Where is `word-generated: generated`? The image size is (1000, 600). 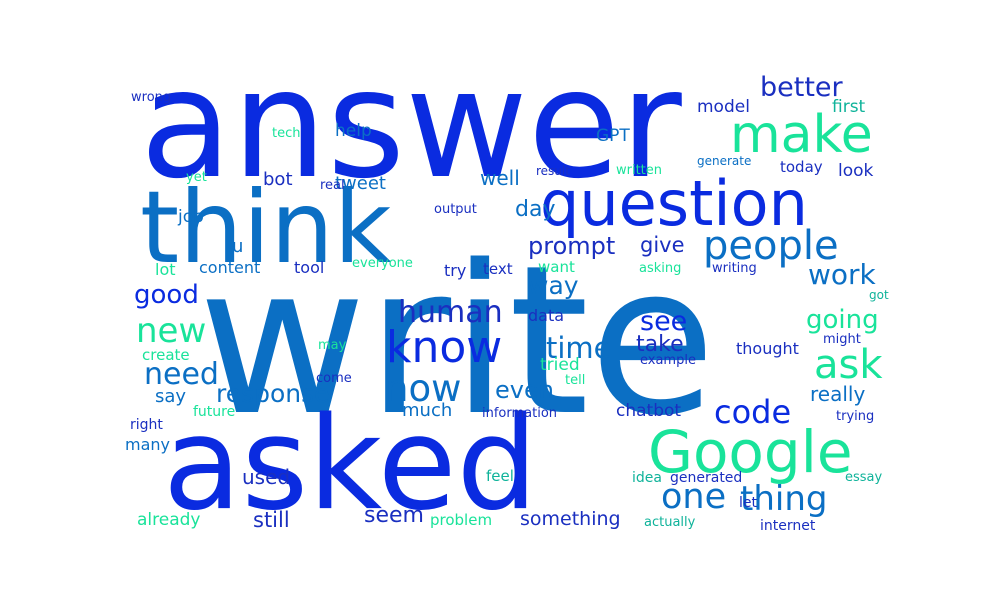 word-generated: generated is located at coordinates (706, 478).